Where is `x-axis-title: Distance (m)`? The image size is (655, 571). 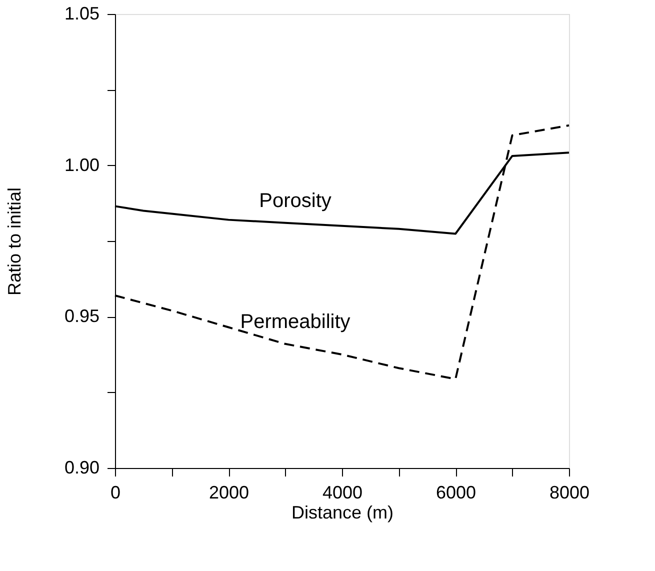 x-axis-title: Distance (m) is located at coordinates (342, 512).